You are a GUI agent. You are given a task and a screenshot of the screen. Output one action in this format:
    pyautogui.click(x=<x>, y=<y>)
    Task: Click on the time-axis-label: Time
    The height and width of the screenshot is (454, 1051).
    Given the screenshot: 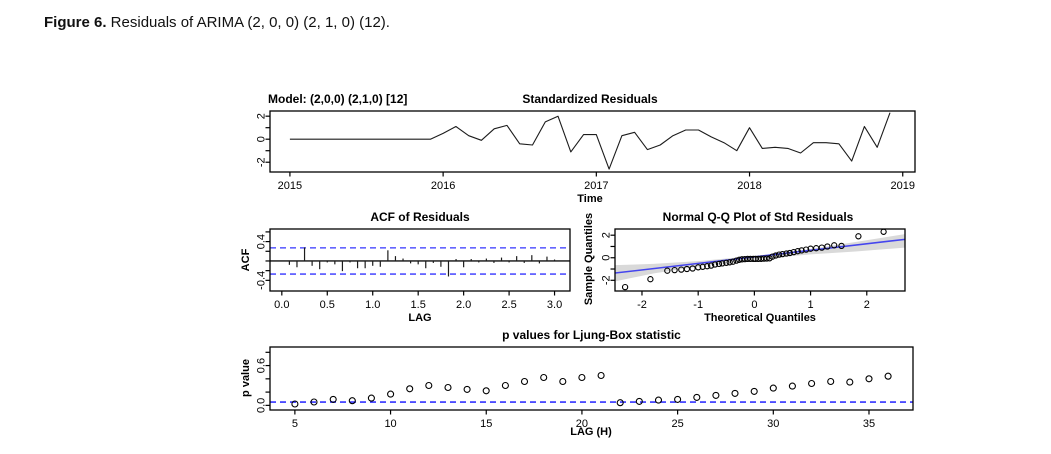 What is the action you would take?
    pyautogui.click(x=590, y=199)
    